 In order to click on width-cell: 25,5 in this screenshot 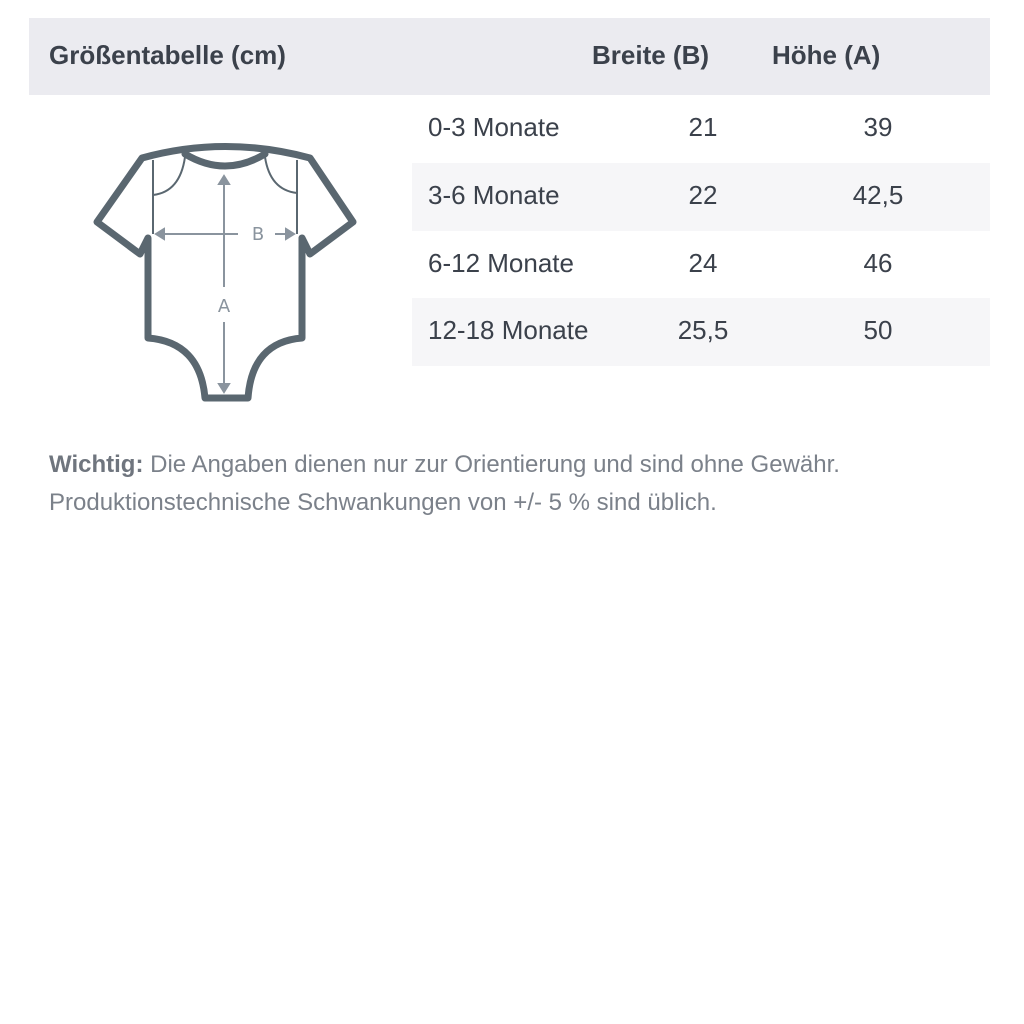, I will do `click(703, 330)`.